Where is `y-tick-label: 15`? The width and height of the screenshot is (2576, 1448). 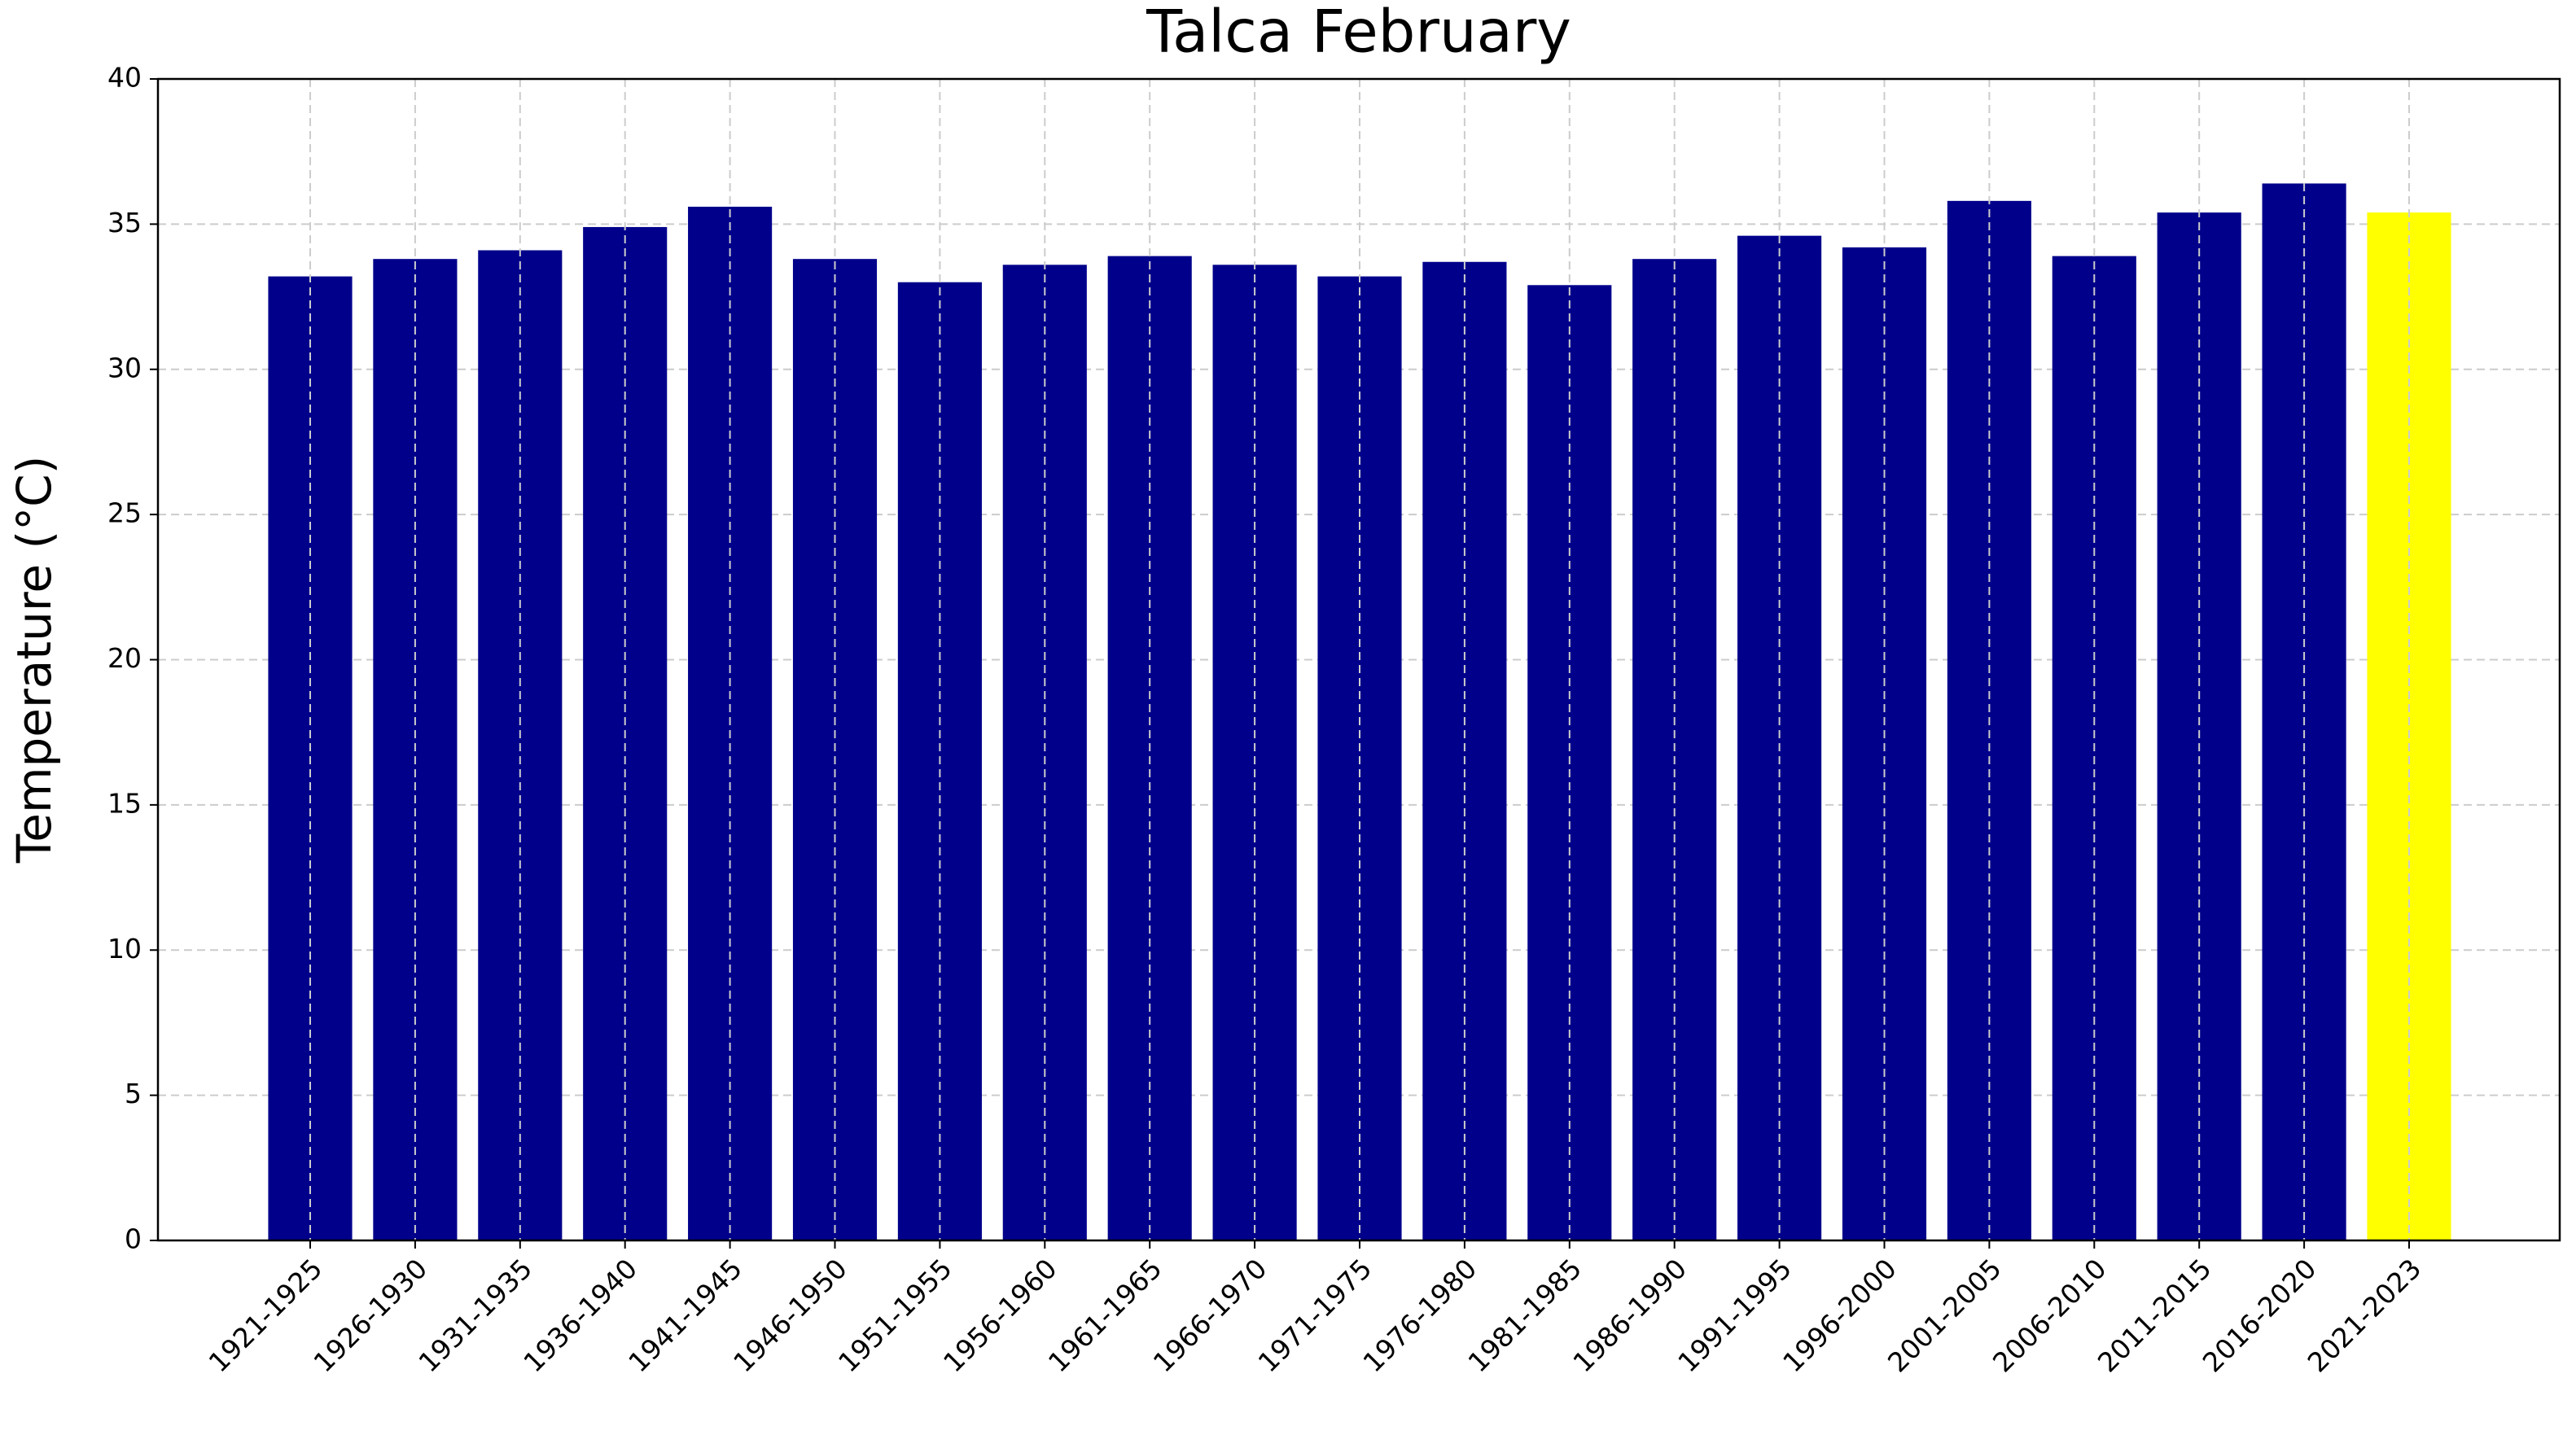 y-tick-label: 15 is located at coordinates (124, 803).